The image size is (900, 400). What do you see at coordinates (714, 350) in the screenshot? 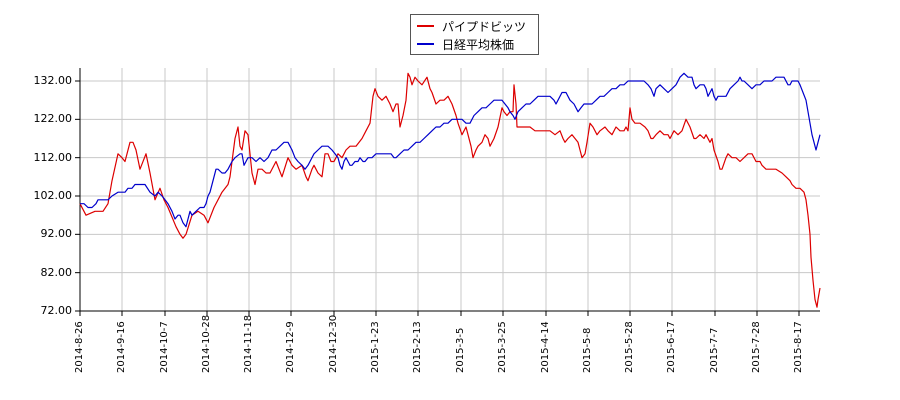
I see `x-tick-label: 2015-7-7` at bounding box center [714, 350].